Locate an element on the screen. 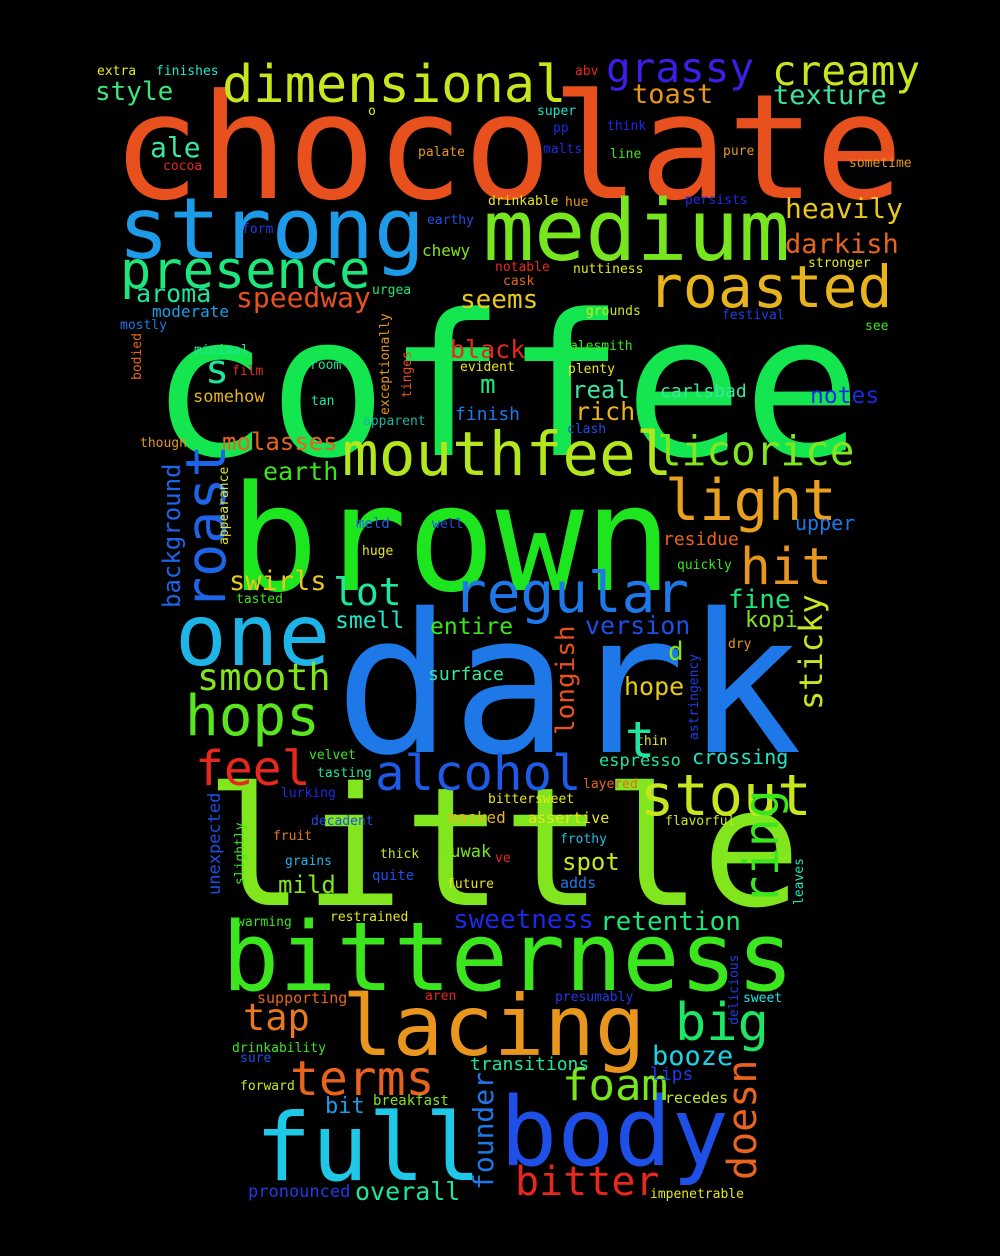 Image resolution: width=1000 pixels, height=1256 pixels. word: overall is located at coordinates (407, 1191).